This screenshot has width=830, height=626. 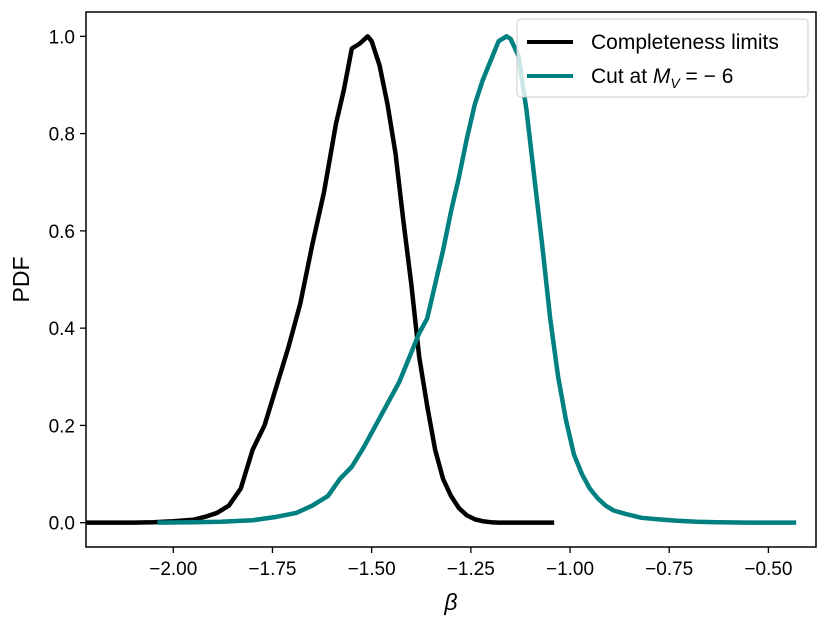 I want to click on x-tick-label: −1.50, so click(x=372, y=569).